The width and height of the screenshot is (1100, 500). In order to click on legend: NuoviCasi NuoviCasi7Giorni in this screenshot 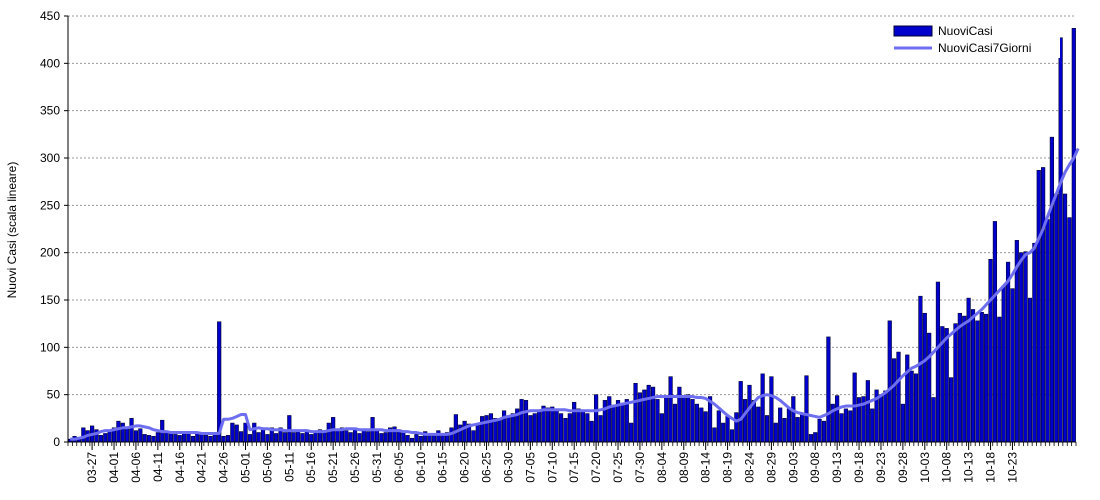, I will do `click(972, 39)`.